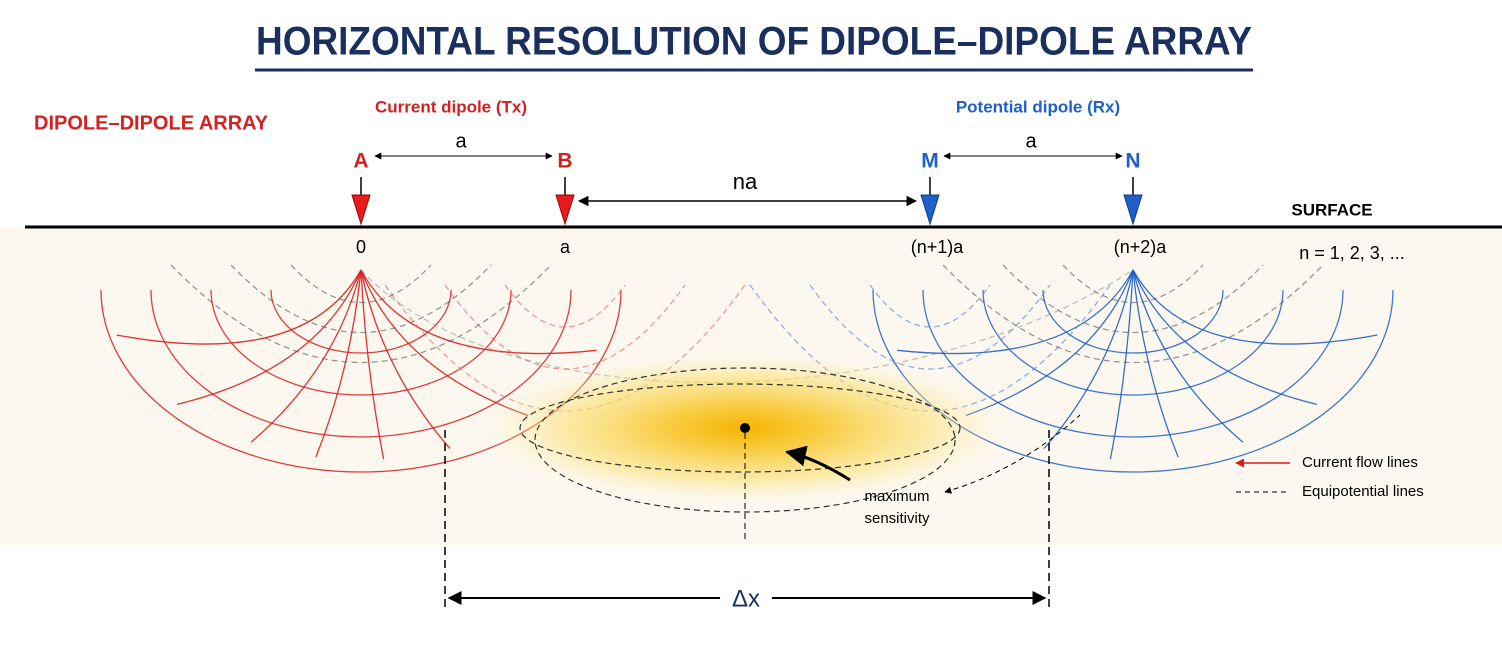 The image size is (1502, 659). What do you see at coordinates (360, 161) in the screenshot?
I see `electrode-label: A` at bounding box center [360, 161].